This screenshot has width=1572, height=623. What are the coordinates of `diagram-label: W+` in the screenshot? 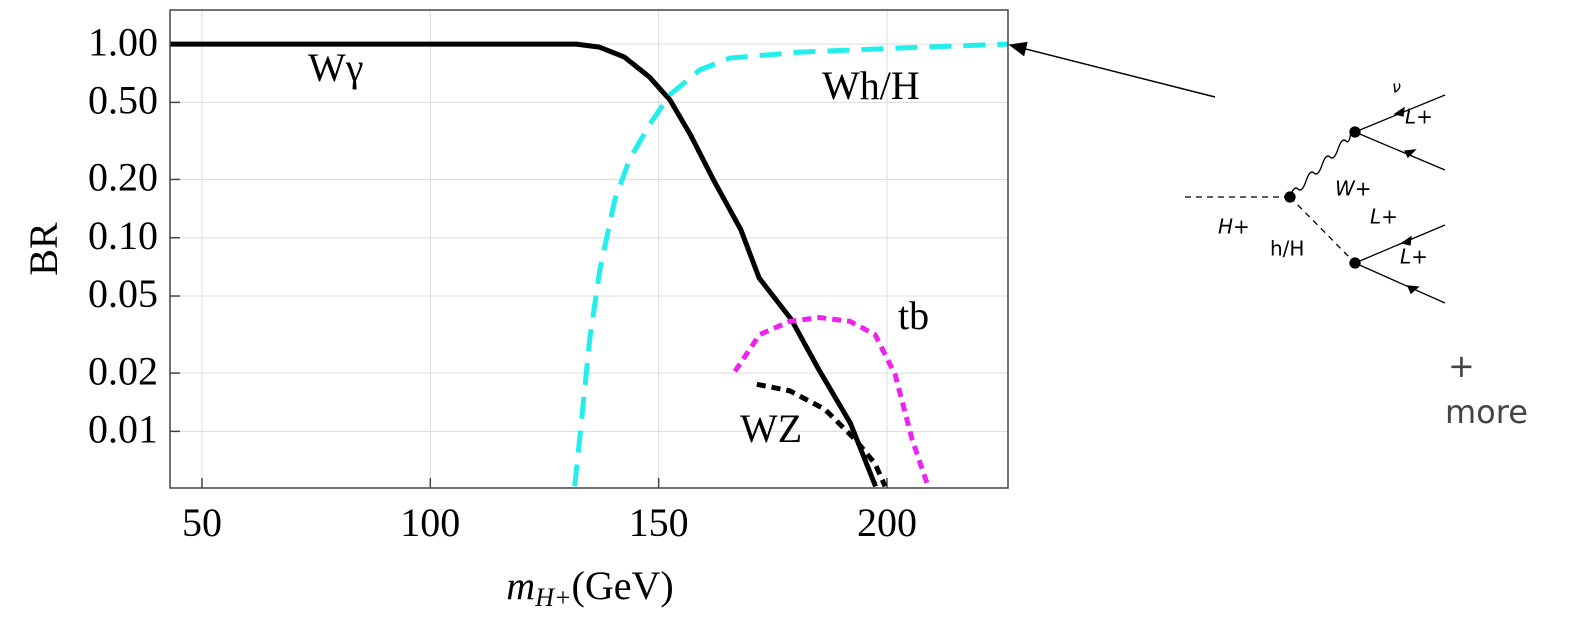 It's located at (1353, 189).